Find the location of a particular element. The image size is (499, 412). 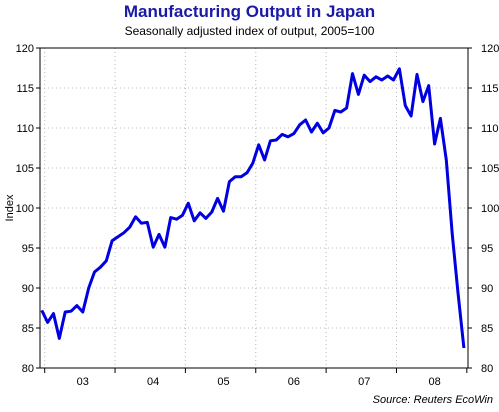

y-tick-label-right: 110 is located at coordinates (490, 129).